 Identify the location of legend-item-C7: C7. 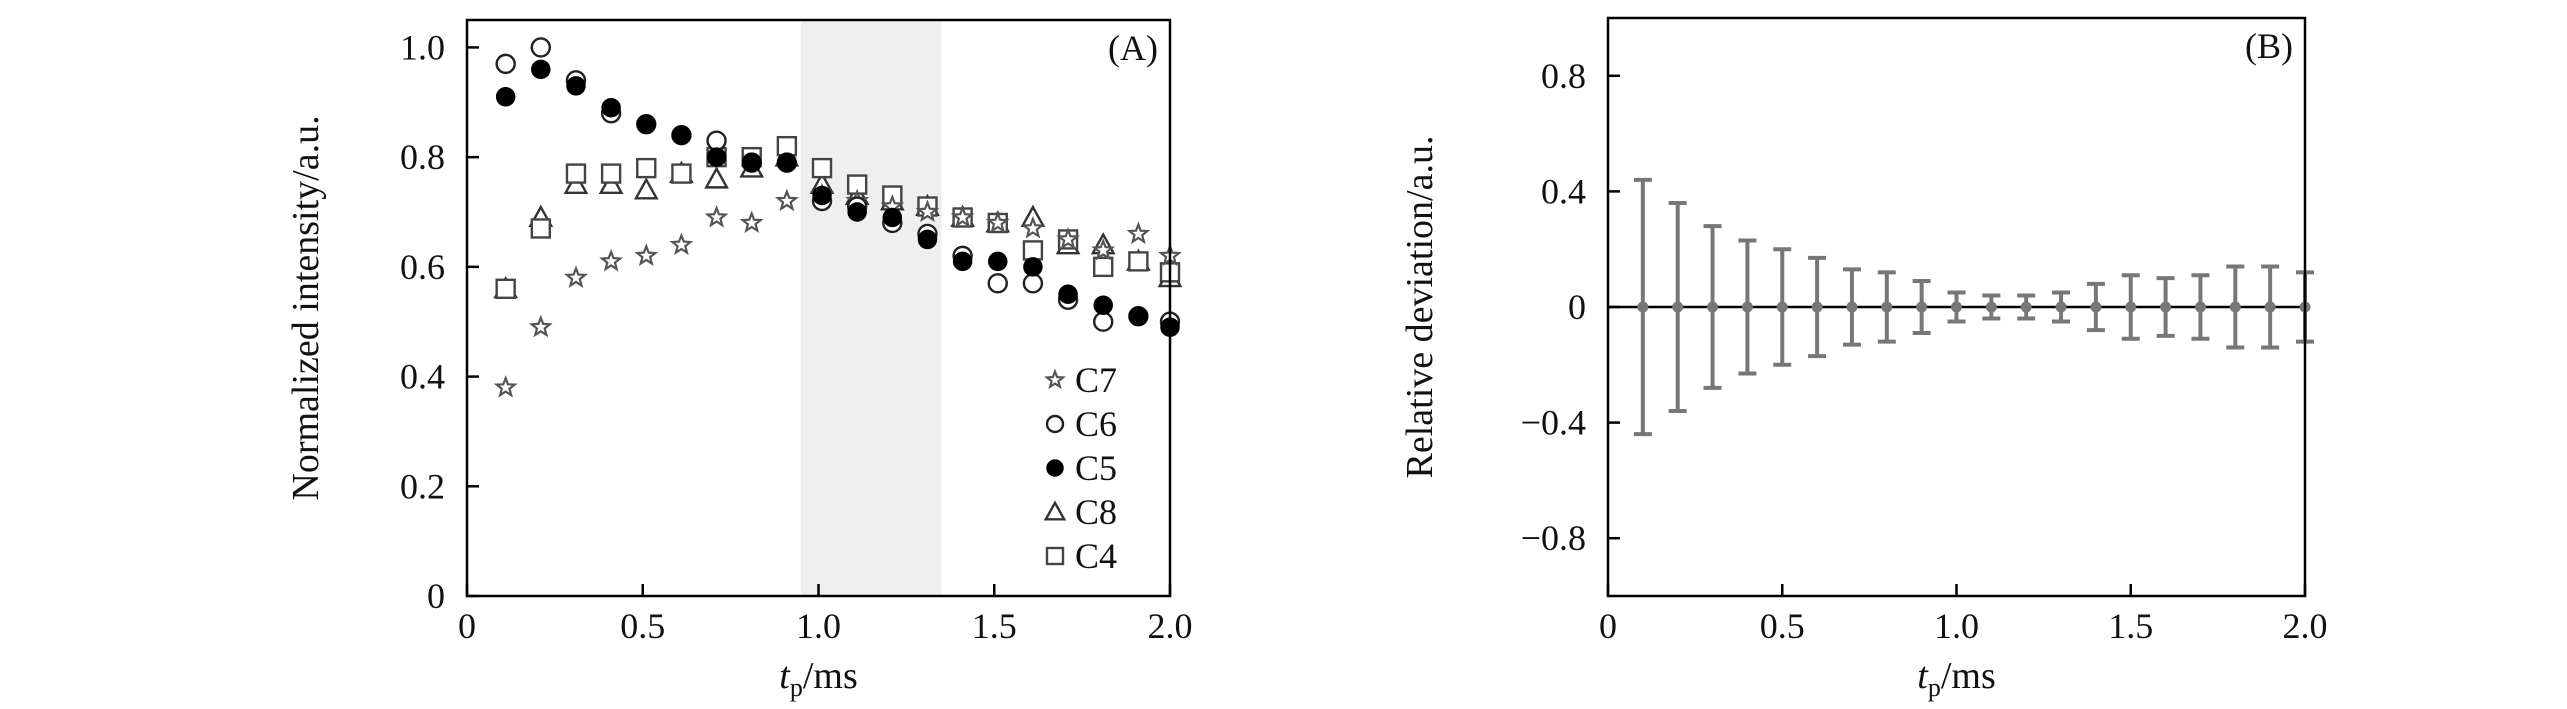
(1080, 380).